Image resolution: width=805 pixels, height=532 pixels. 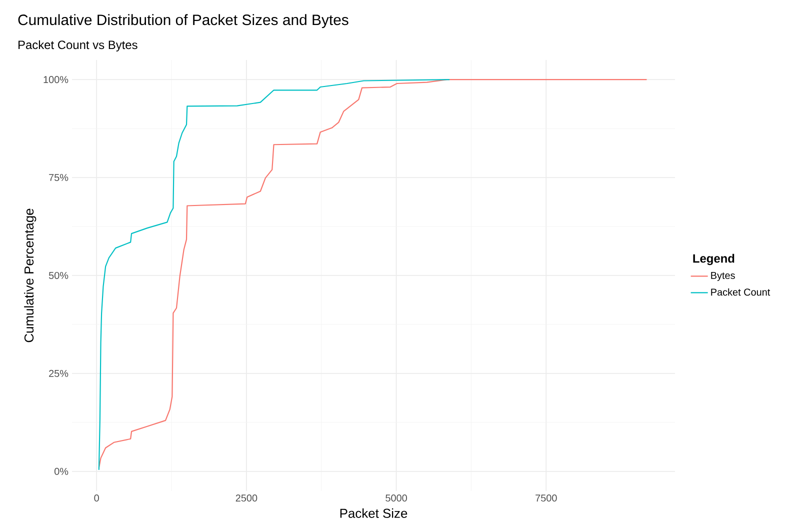 I want to click on x-tick-label: 5000, so click(x=396, y=498).